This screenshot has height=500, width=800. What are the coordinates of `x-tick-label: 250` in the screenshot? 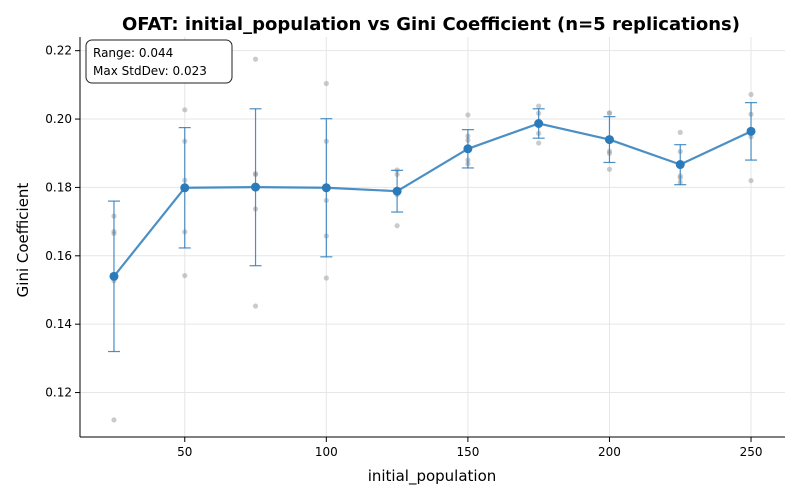 It's located at (751, 452).